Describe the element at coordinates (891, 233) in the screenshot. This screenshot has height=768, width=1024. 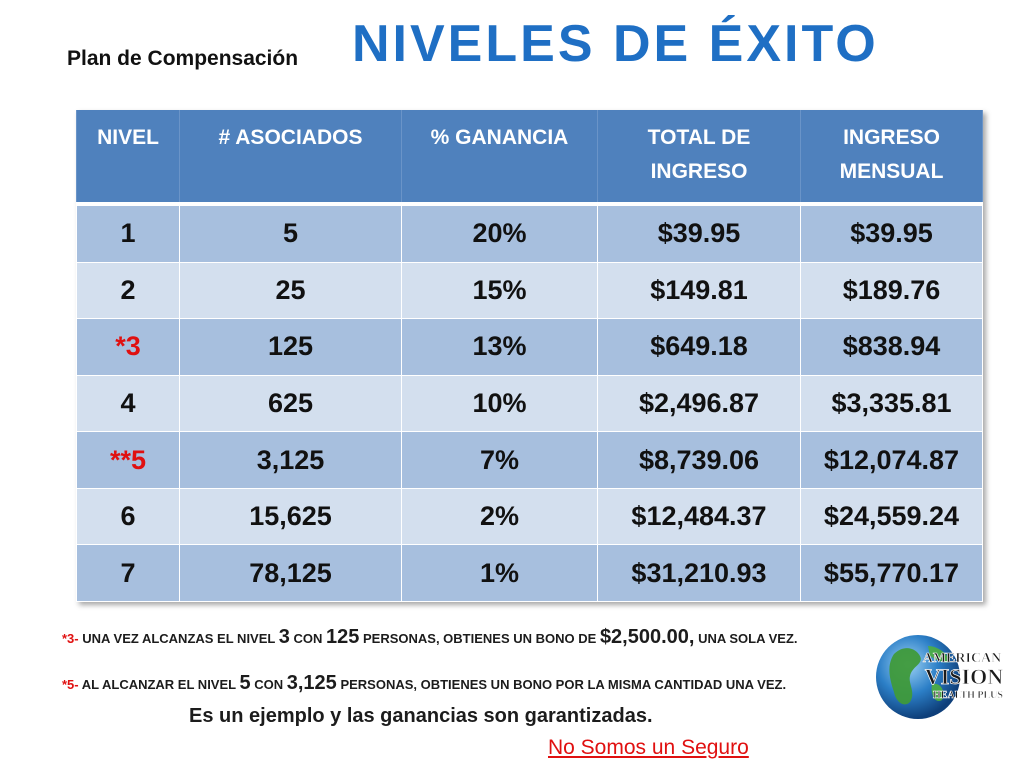
I see `cell-ingreso-mensual: $39.95` at that location.